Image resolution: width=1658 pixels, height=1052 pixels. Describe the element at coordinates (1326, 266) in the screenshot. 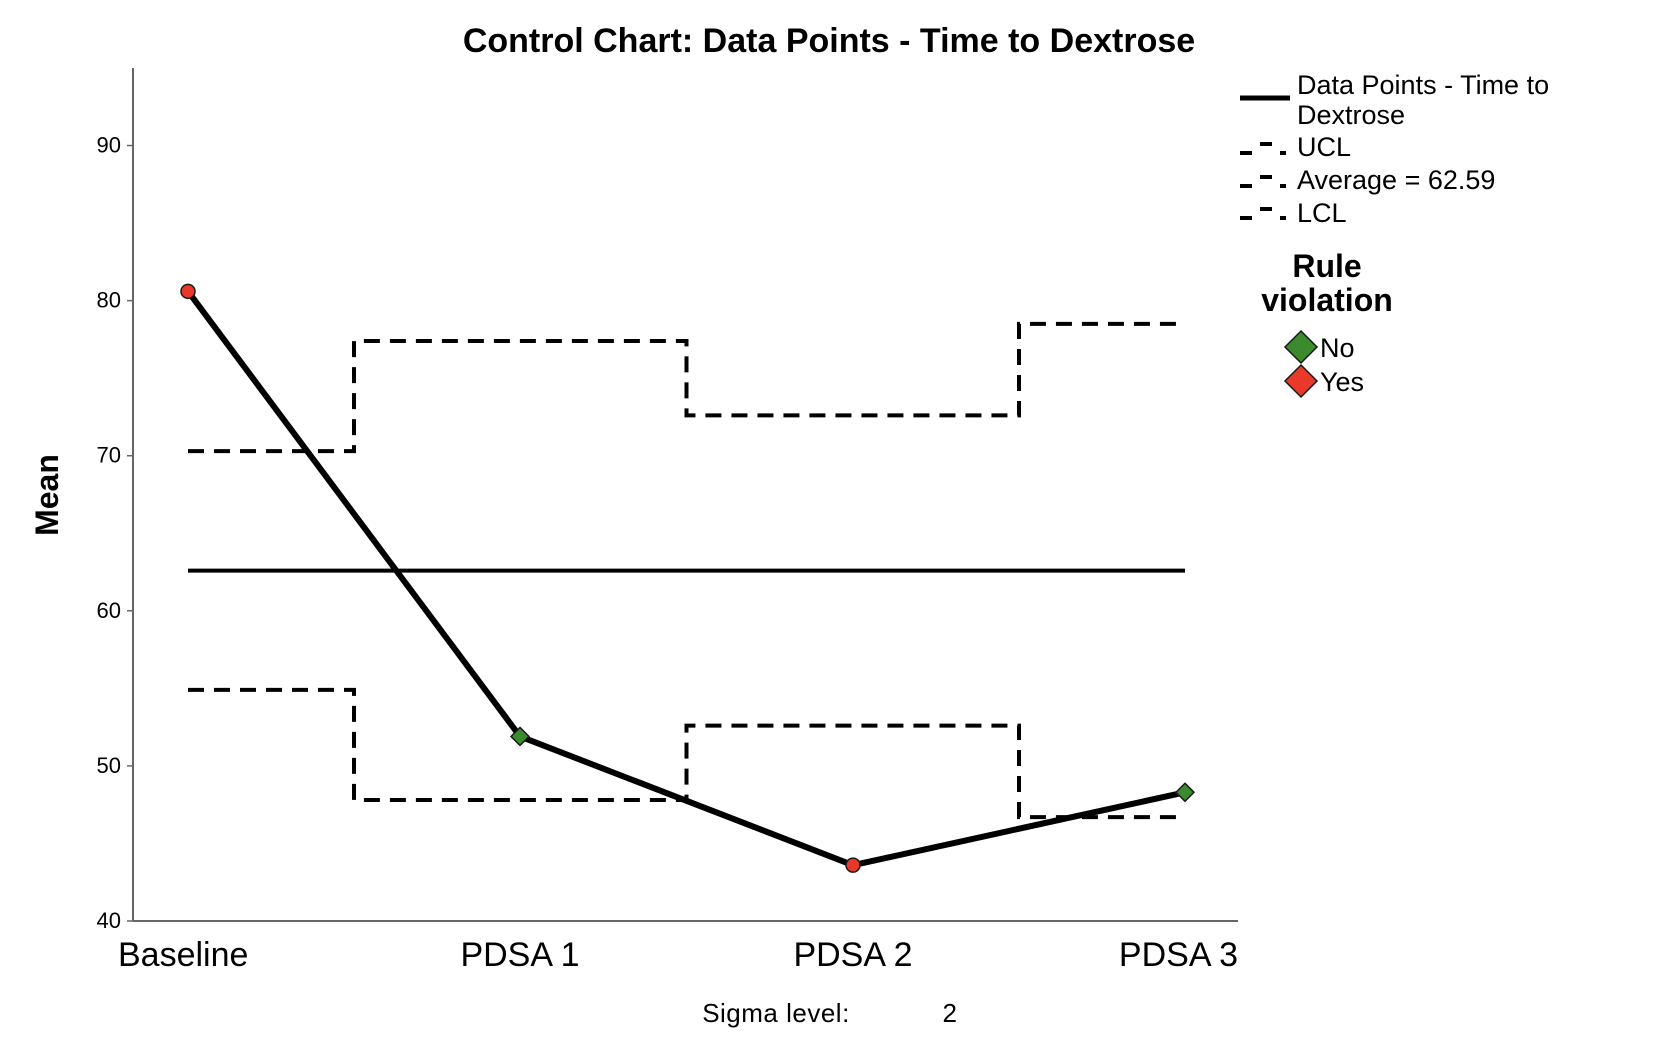

I see `legend-rule-title: Rule` at that location.